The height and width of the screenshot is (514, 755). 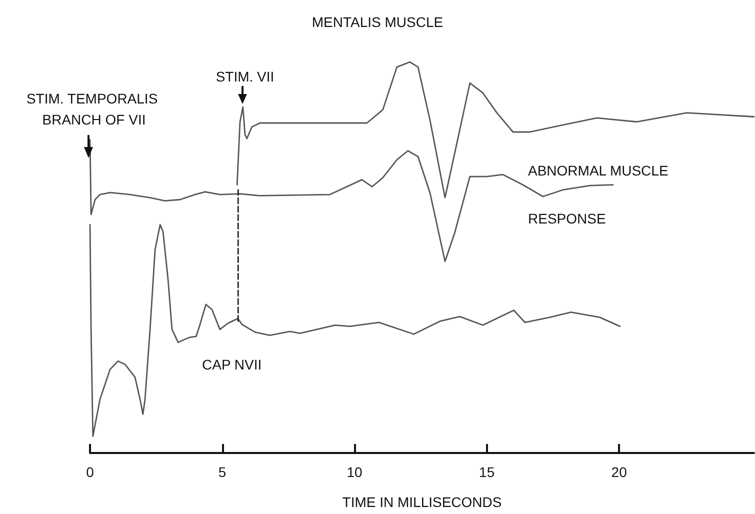 I want to click on annotation: STIM. VII, so click(x=245, y=76).